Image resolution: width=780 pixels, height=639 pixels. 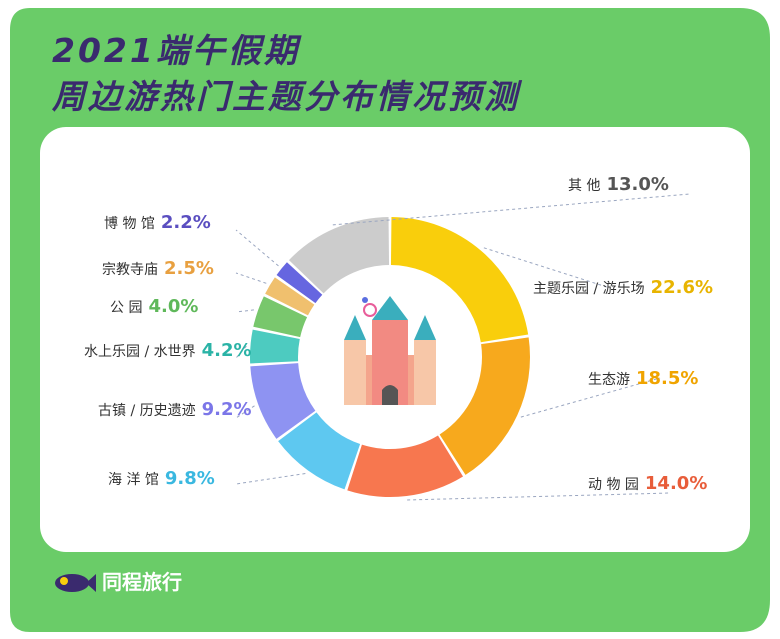 I want to click on label-value-5: 4.2%, so click(x=226, y=350).